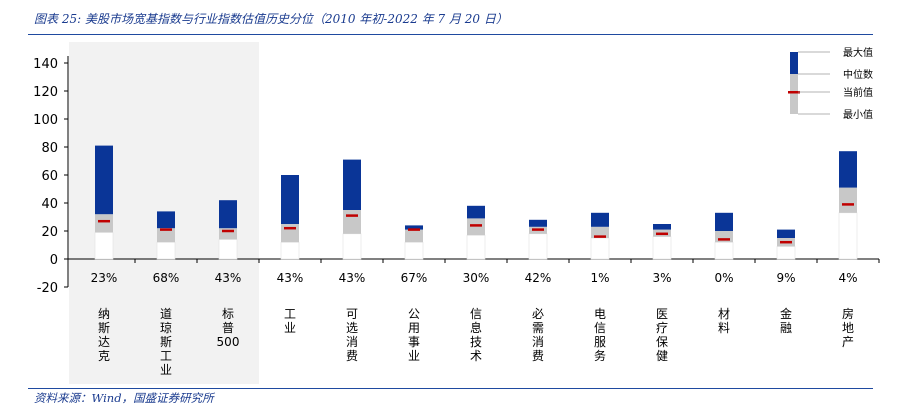 Image resolution: width=901 pixels, height=409 pixels. I want to click on y-tick-label: 20, so click(49, 232).